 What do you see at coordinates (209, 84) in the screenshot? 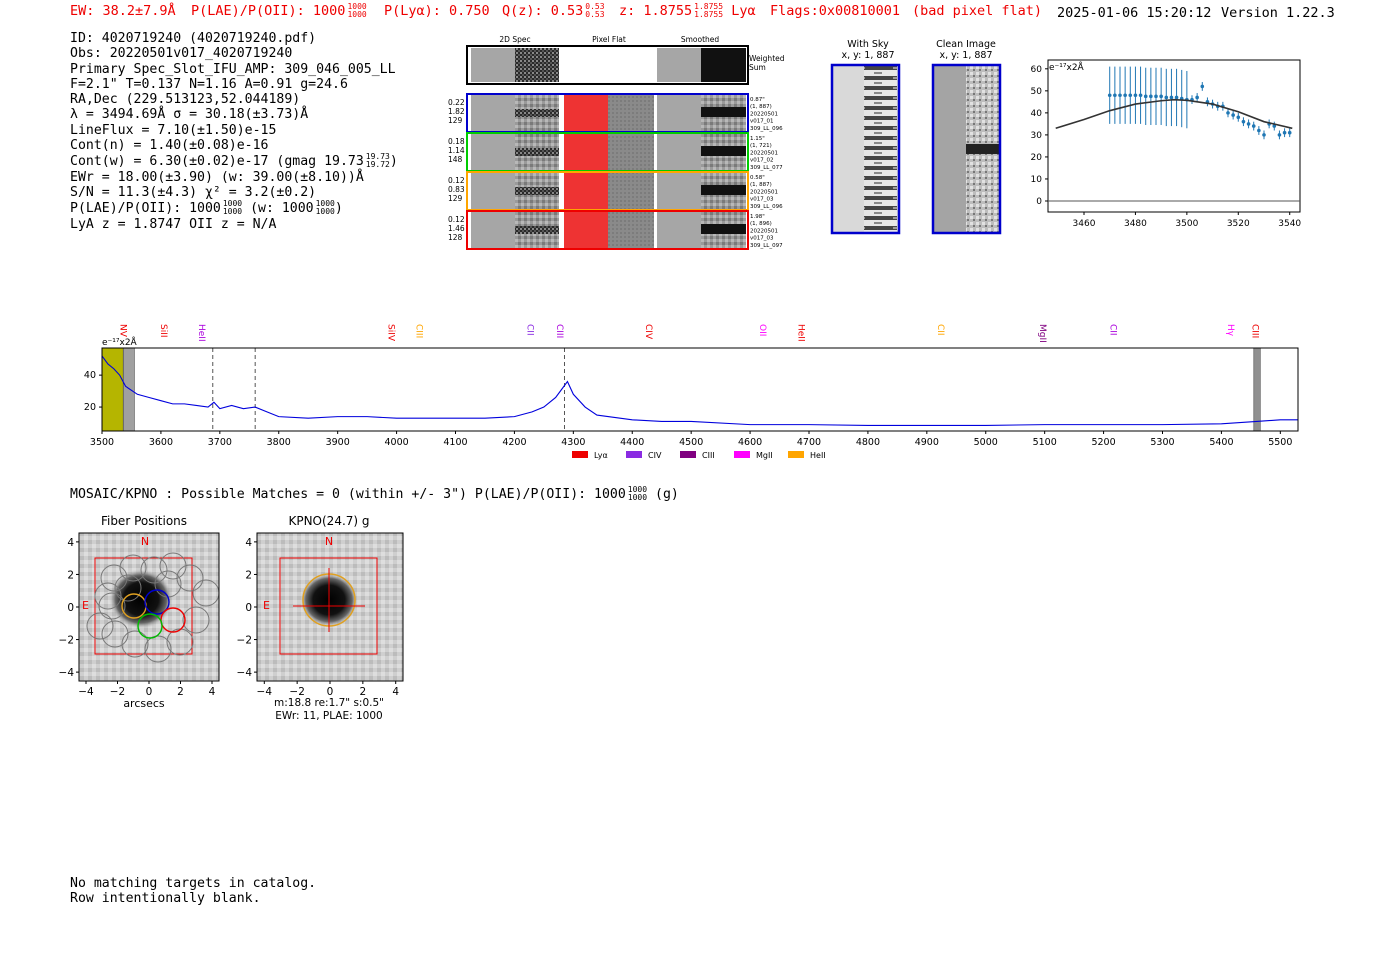
I see `info-fit: F=2.1" T=0.137 N=1.16 A=0.91 g=24.6` at bounding box center [209, 84].